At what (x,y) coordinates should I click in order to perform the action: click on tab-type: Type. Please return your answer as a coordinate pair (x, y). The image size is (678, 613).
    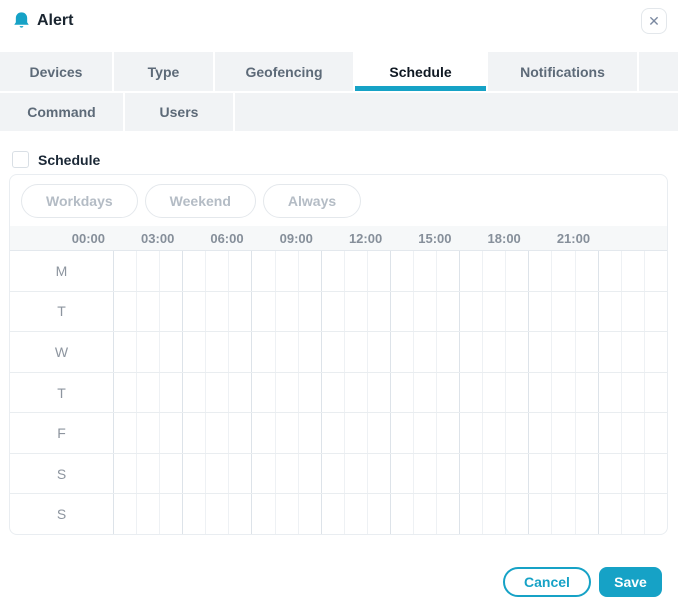
    Looking at the image, I should click on (164, 71).